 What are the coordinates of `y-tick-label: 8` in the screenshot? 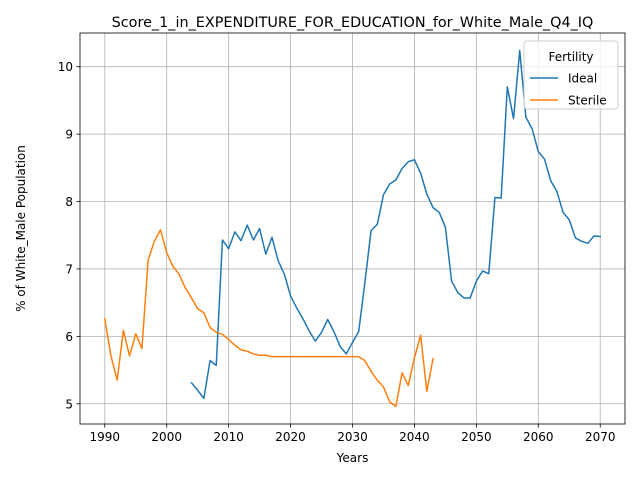 It's located at (69, 202).